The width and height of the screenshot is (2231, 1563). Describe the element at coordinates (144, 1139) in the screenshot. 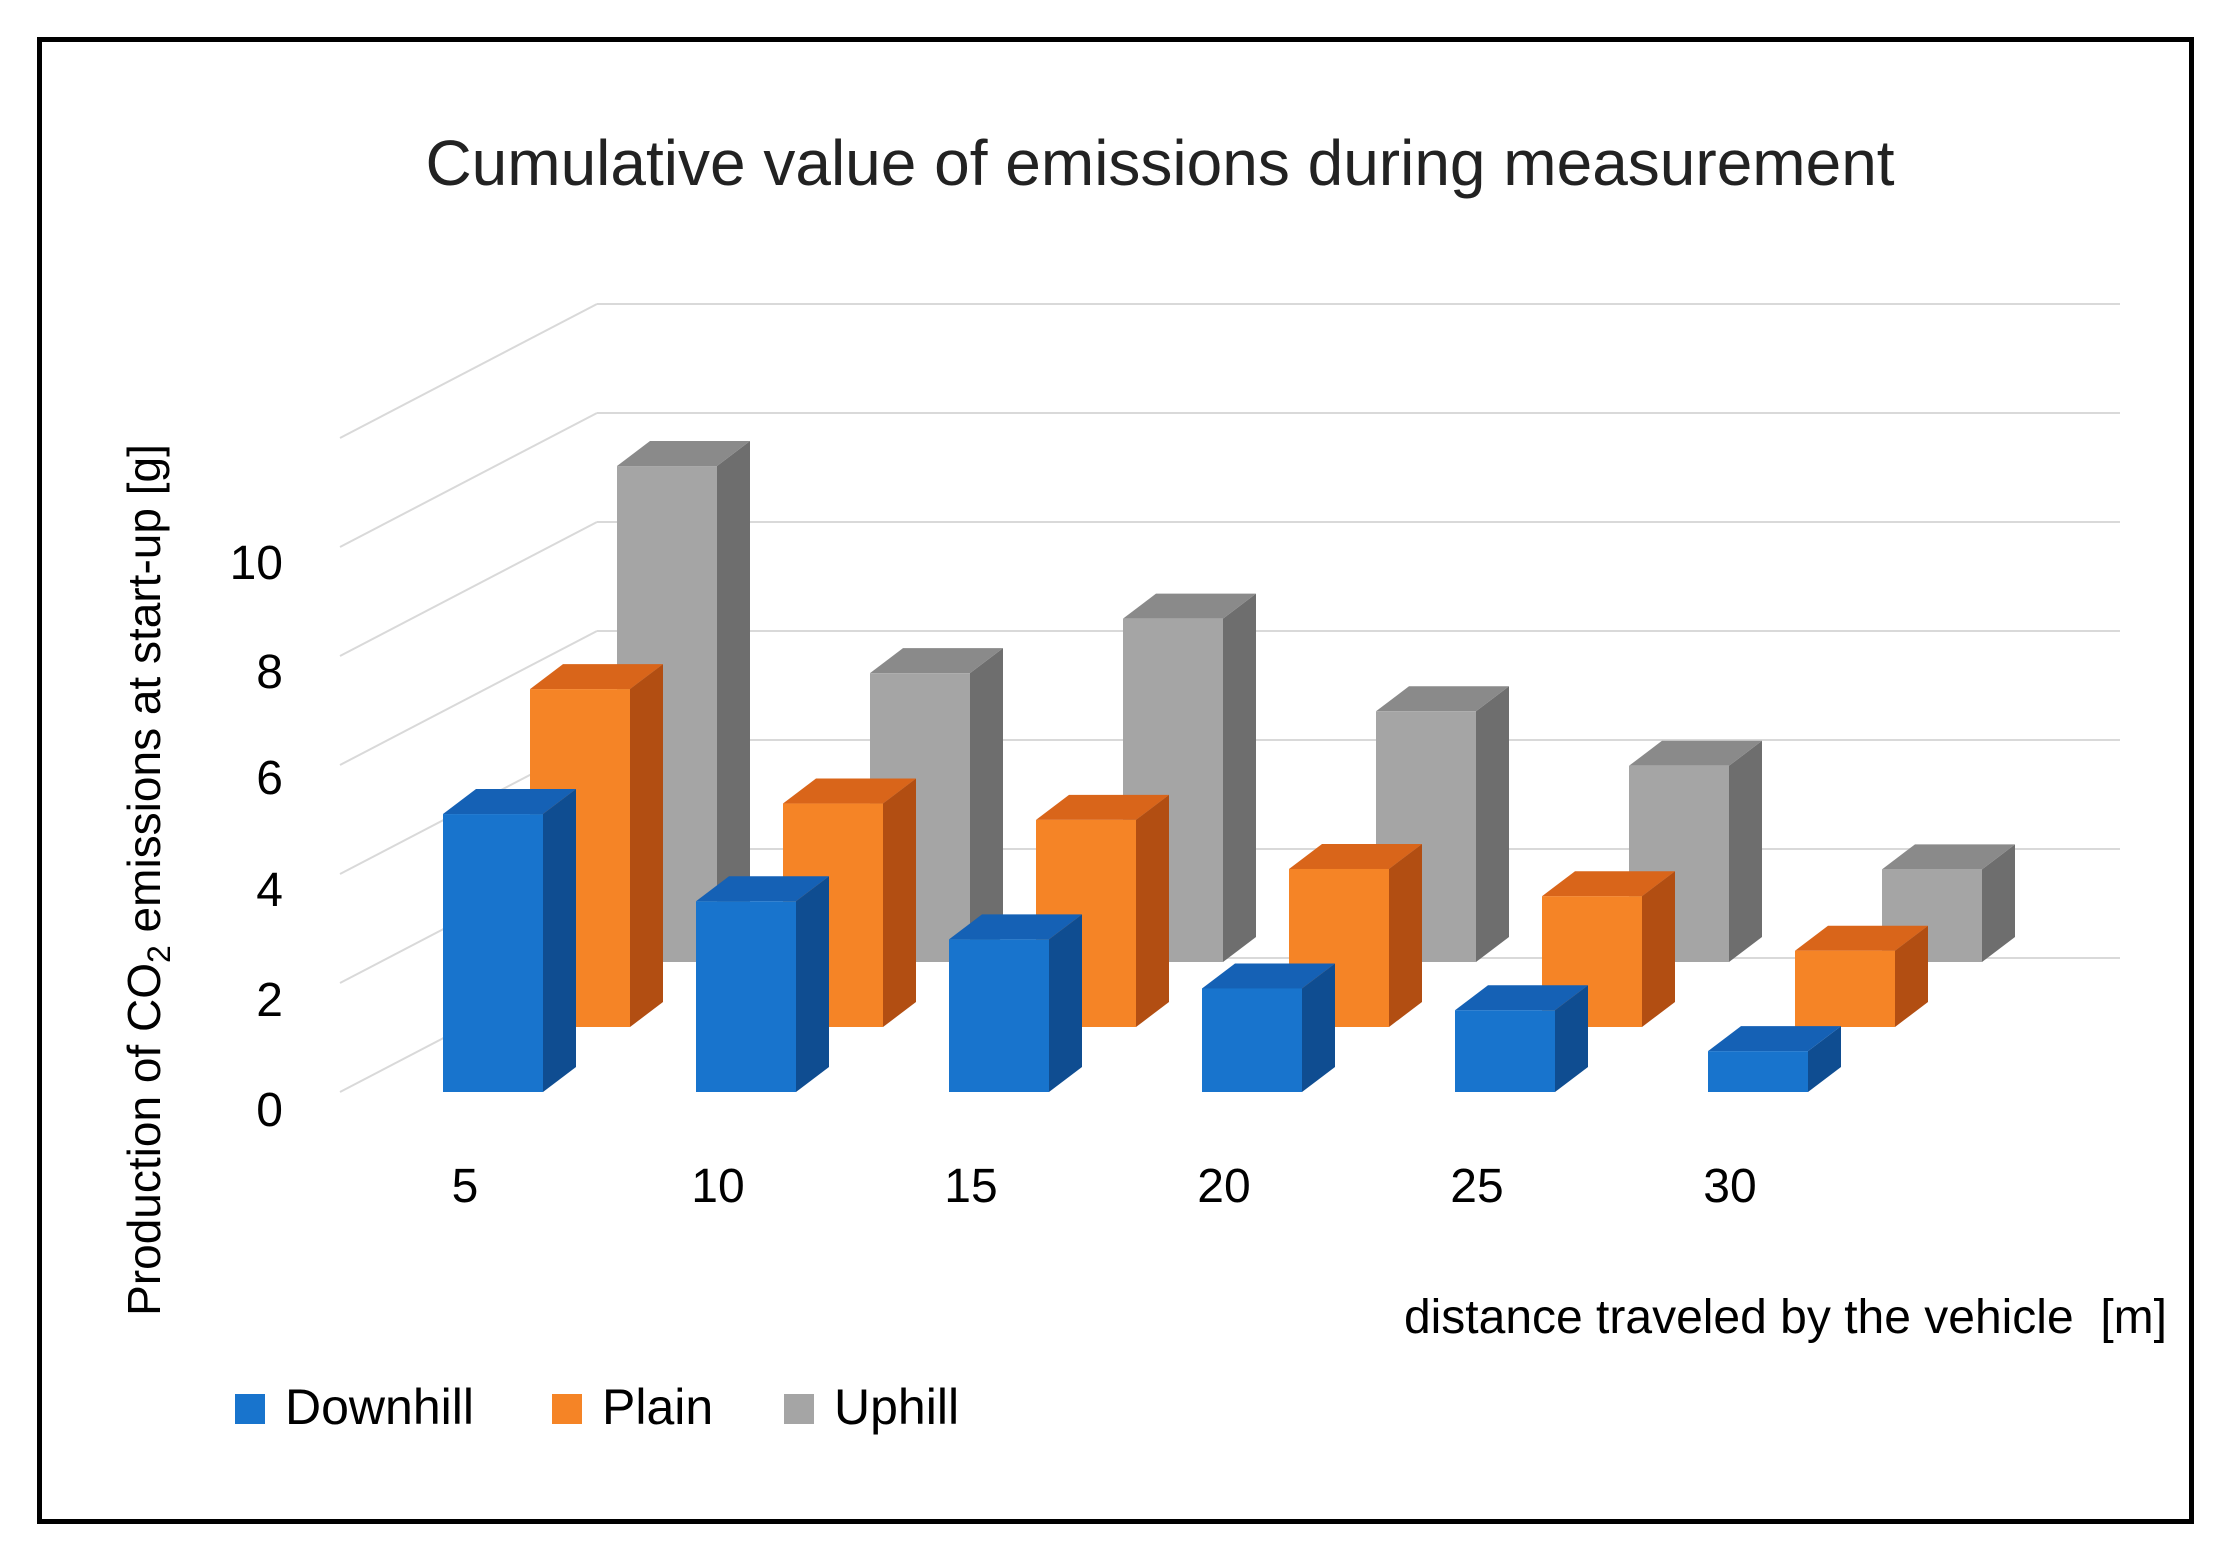

I see `y-axis-label-part-1: Production of CO` at that location.